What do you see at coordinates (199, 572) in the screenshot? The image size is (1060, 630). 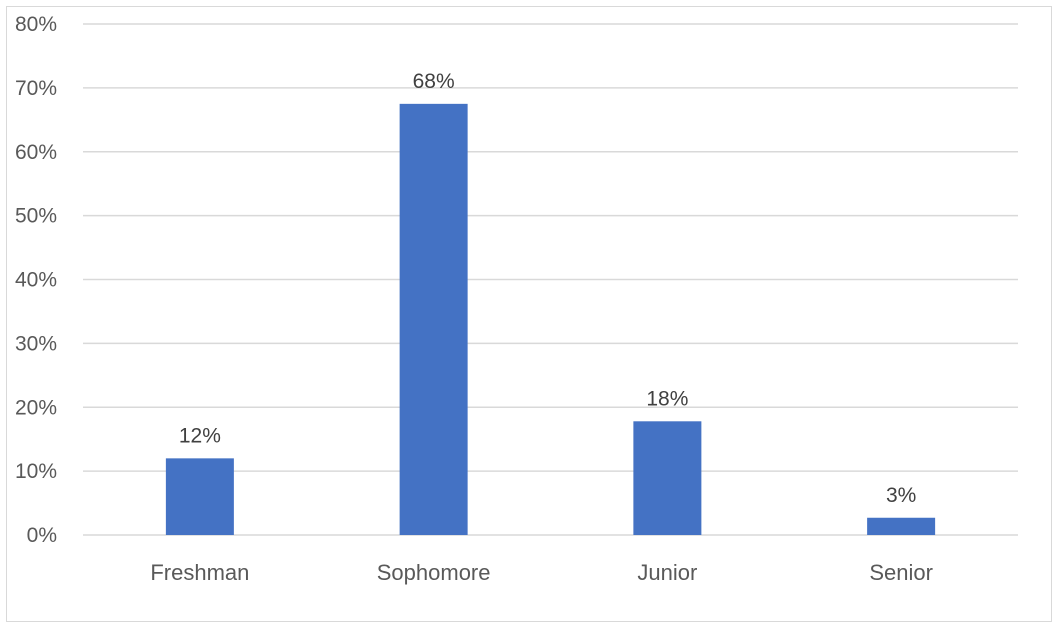 I see `x-tick-label: Freshman` at bounding box center [199, 572].